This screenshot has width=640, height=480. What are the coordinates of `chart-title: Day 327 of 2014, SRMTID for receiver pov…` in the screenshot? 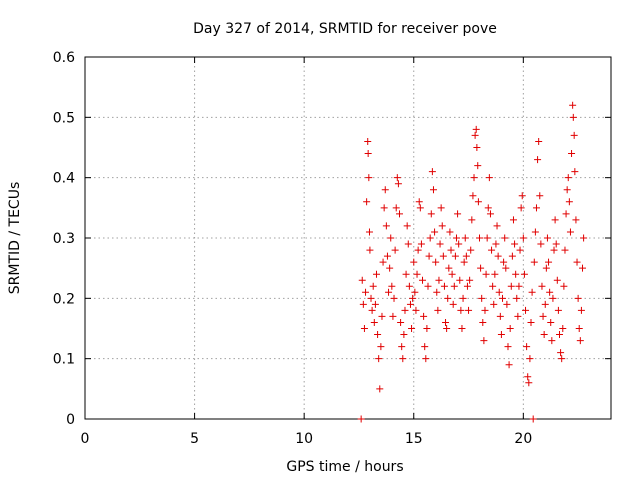 It's located at (345, 29).